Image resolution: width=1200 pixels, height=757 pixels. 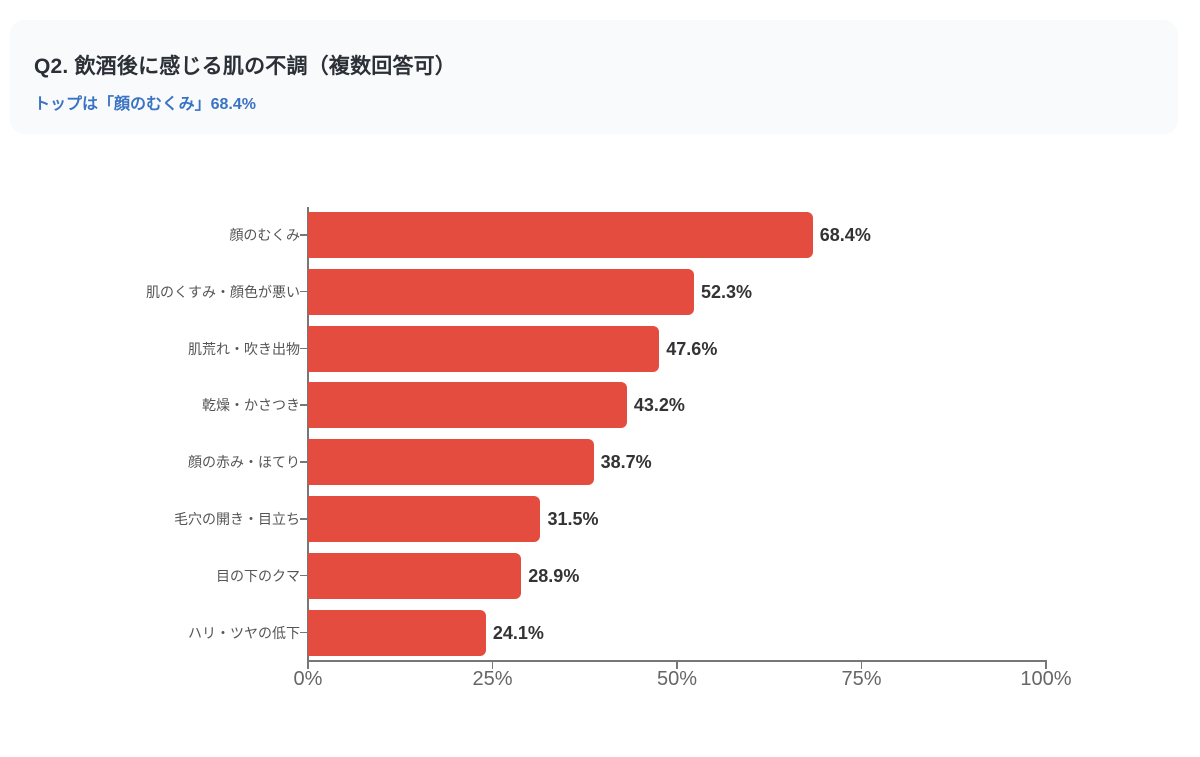 What do you see at coordinates (244, 632) in the screenshot?
I see `category-label: ハリ・ツヤの低下` at bounding box center [244, 632].